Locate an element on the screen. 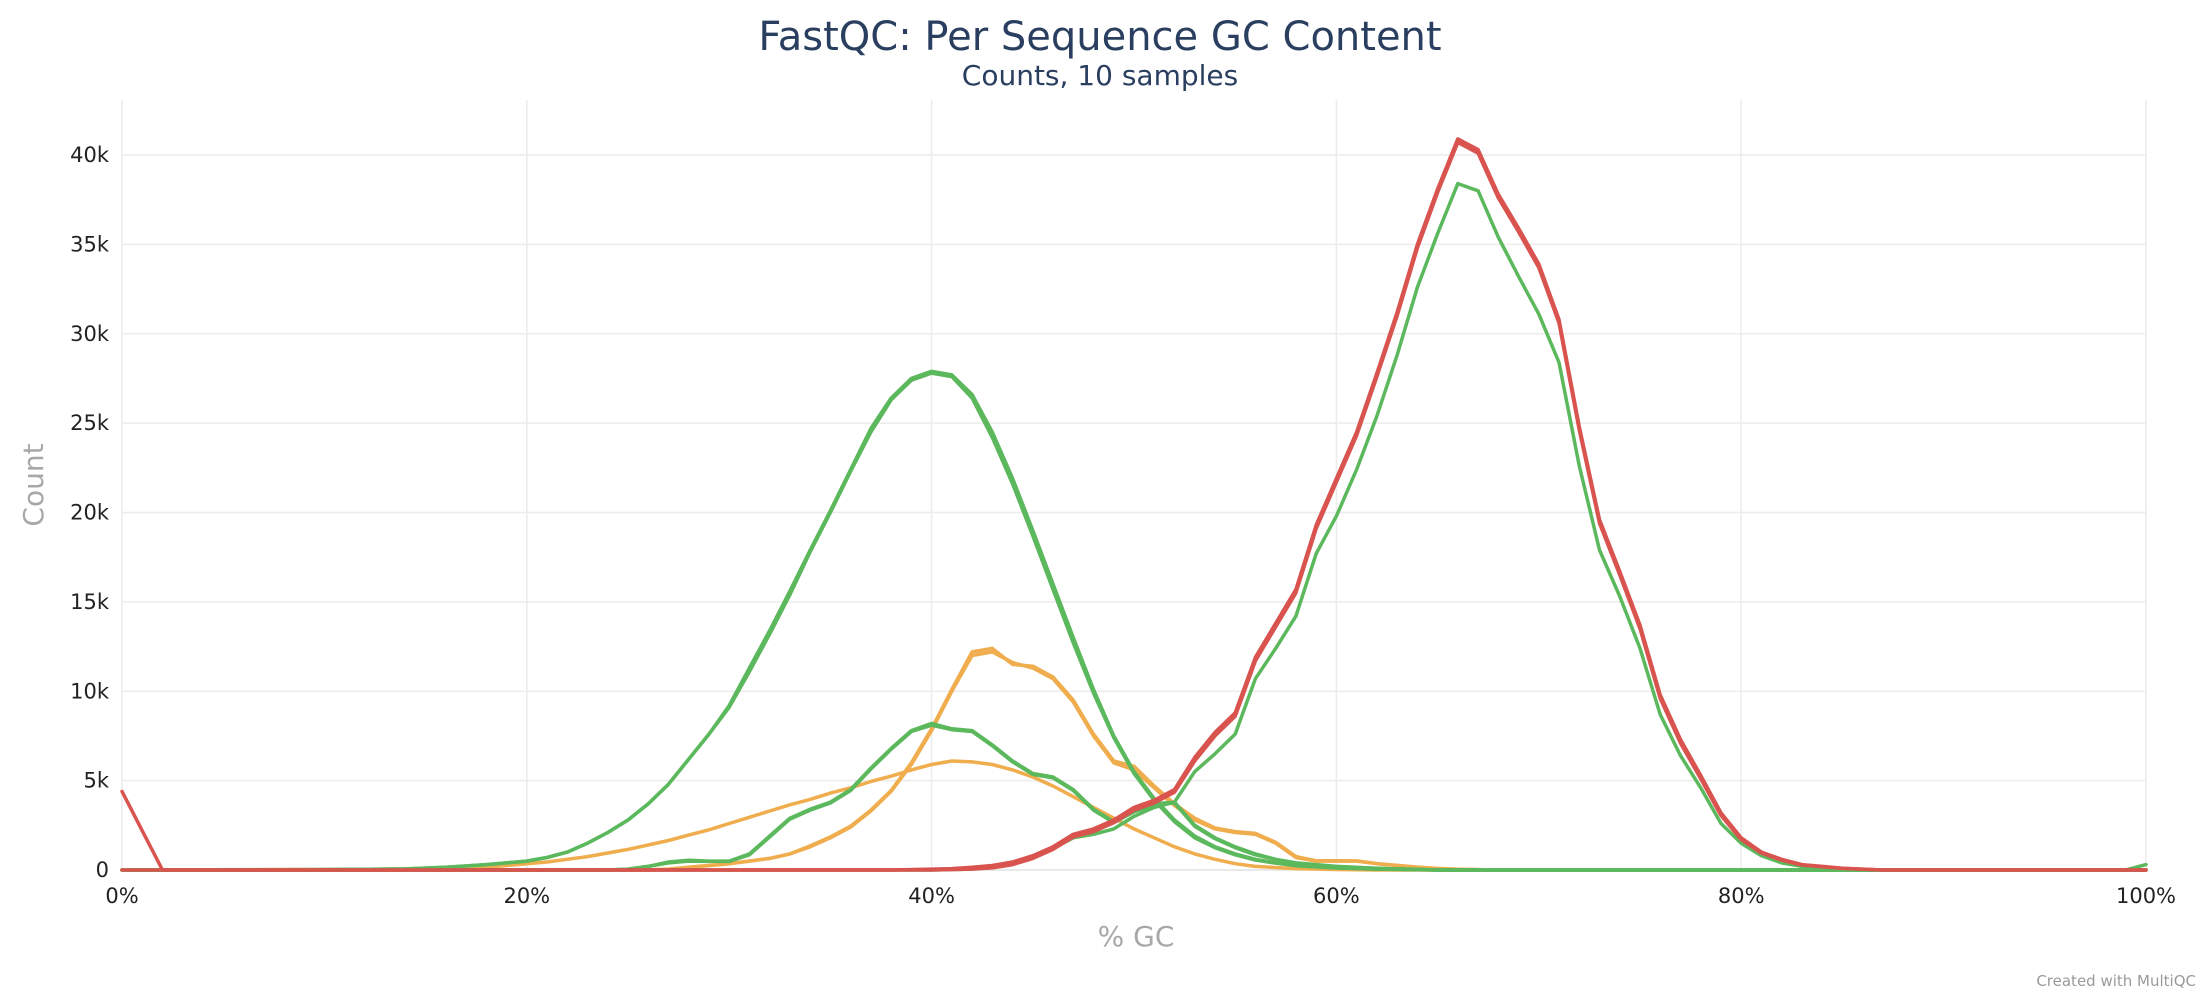 This screenshot has width=2200, height=1000. y-tick-label: 0 is located at coordinates (102, 870).